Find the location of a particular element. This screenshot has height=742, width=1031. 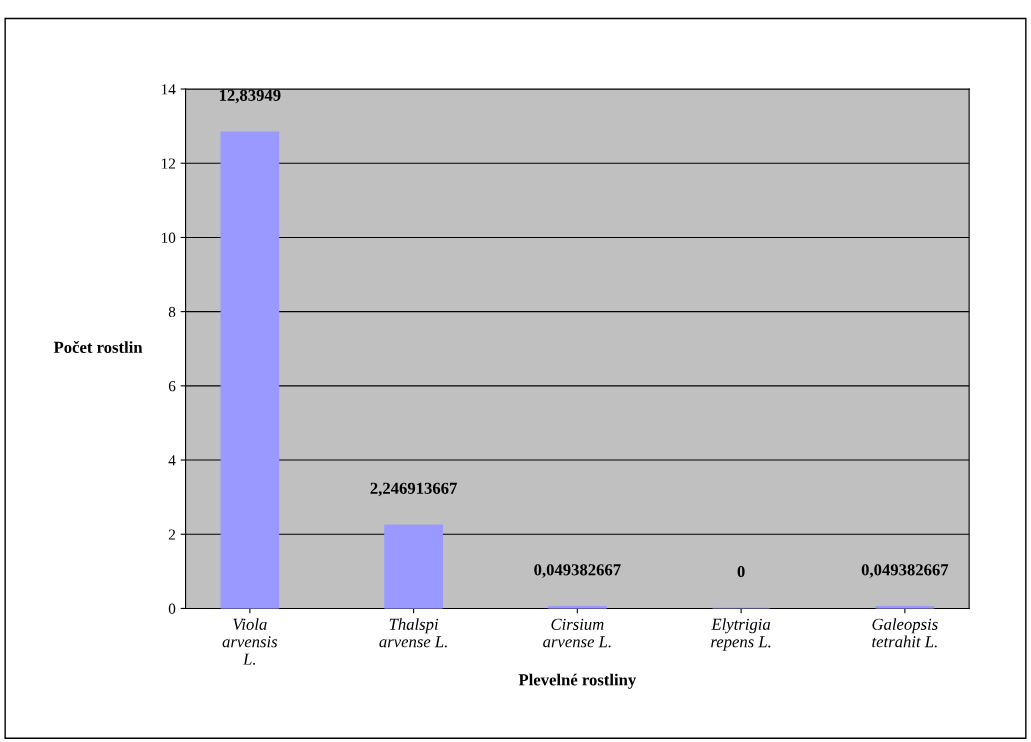

y-tick-label: 14 is located at coordinates (168, 89).